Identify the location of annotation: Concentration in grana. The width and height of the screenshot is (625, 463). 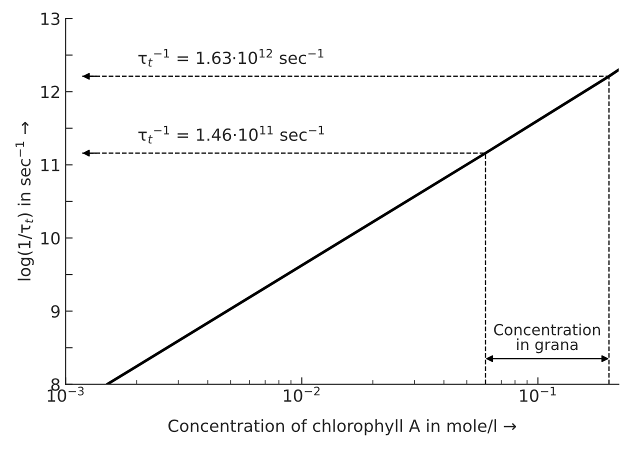
(547, 339).